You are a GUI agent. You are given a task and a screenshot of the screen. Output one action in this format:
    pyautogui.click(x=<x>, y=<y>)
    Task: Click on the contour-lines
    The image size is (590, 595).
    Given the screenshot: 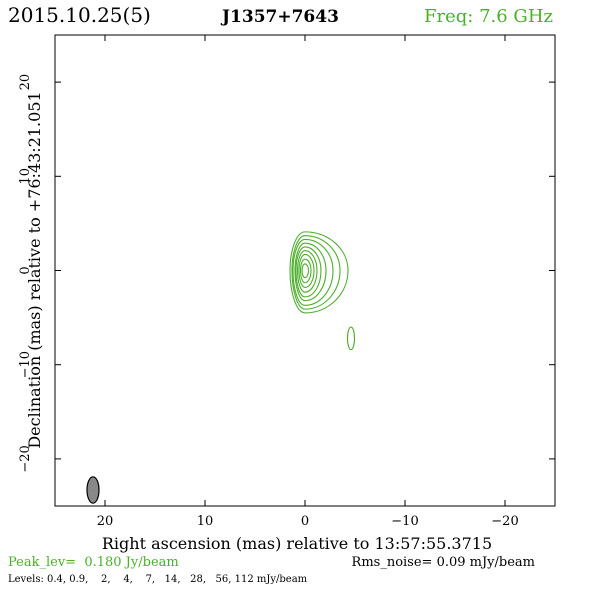 What is the action you would take?
    pyautogui.click(x=322, y=291)
    